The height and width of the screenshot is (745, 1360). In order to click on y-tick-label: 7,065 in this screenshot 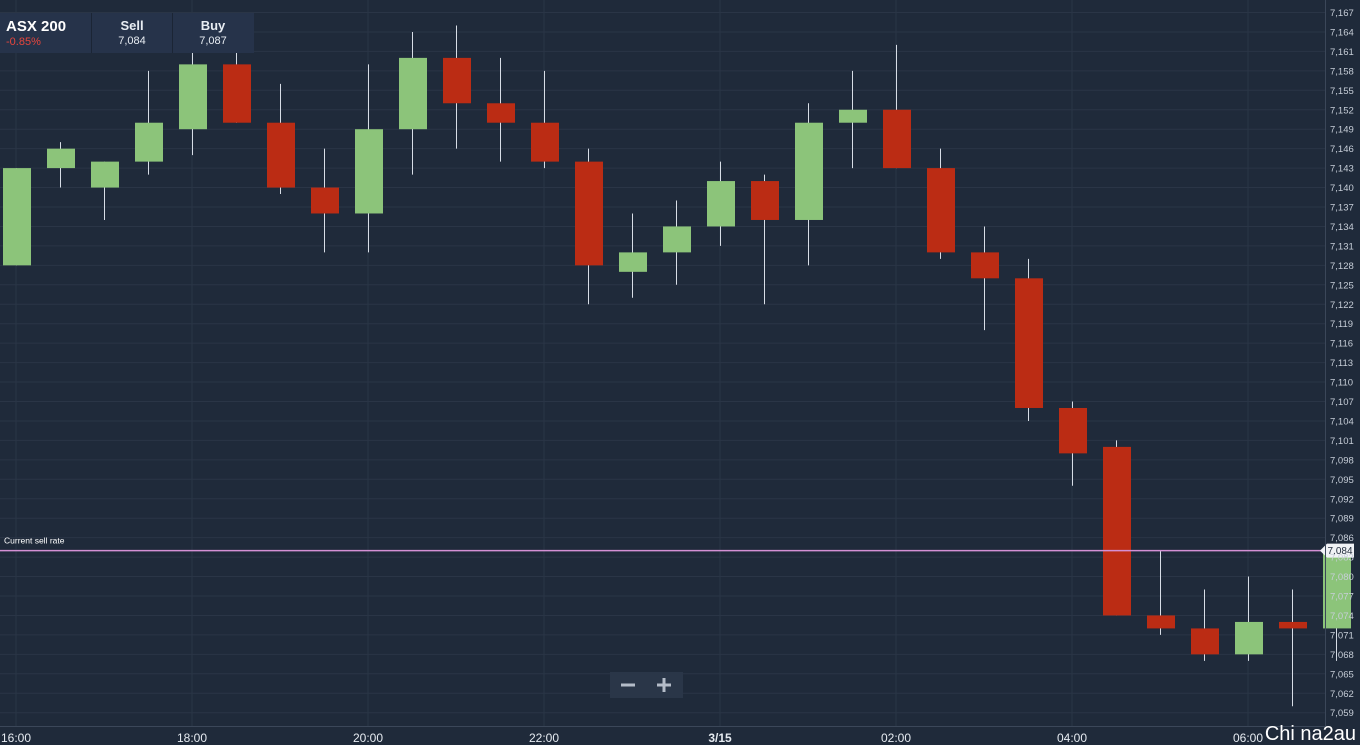, I will do `click(1342, 674)`.